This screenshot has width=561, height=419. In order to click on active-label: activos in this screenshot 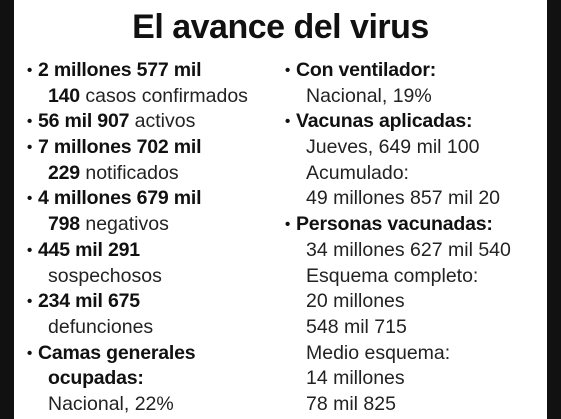, I will do `click(165, 121)`.